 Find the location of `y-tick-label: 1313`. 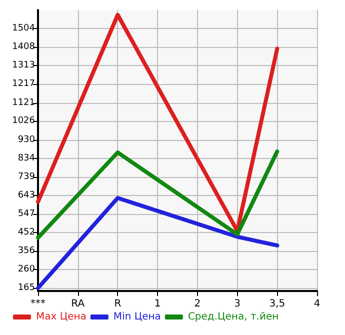

y-tick-label: 1313 is located at coordinates (23, 65).